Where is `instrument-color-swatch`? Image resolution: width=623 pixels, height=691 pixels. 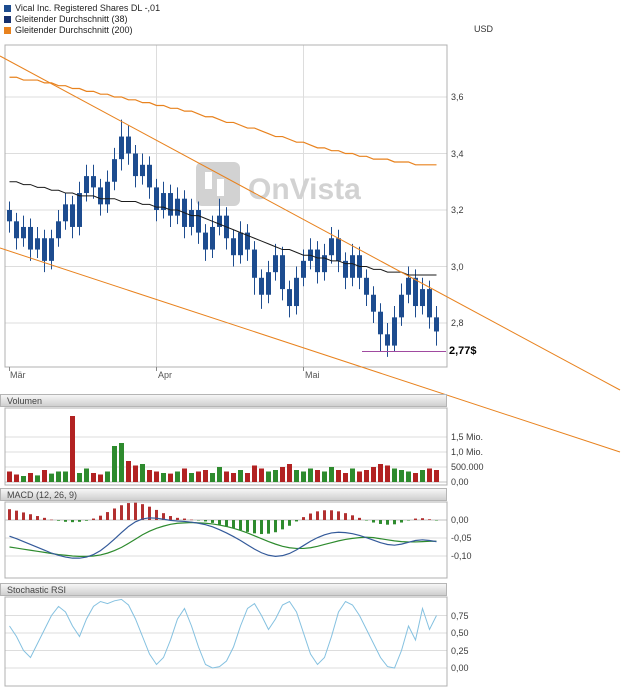
instrument-color-swatch is located at coordinates (7, 8).